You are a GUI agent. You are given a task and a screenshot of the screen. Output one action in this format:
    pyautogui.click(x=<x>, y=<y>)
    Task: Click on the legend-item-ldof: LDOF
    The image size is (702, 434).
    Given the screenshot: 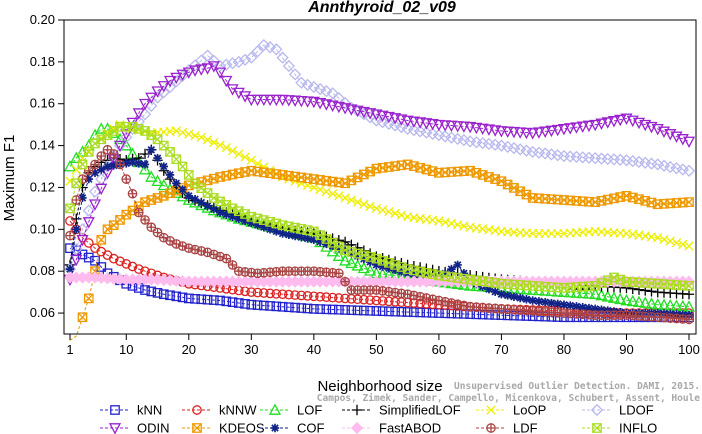 What is the action you would take?
    pyautogui.click(x=618, y=410)
    